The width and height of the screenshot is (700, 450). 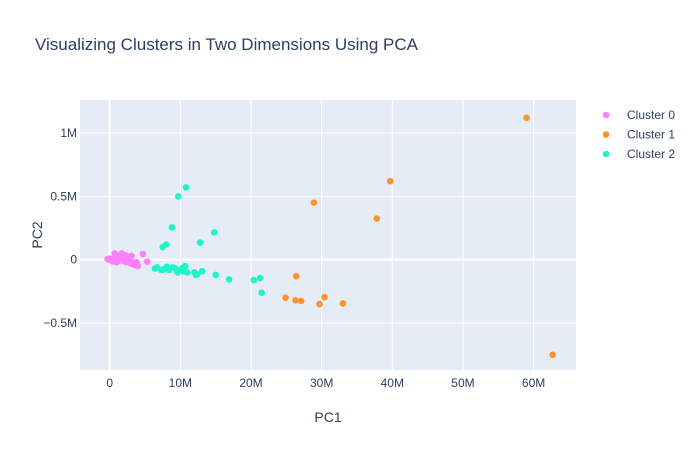 I want to click on y-axis-title: PC2, so click(x=37, y=234).